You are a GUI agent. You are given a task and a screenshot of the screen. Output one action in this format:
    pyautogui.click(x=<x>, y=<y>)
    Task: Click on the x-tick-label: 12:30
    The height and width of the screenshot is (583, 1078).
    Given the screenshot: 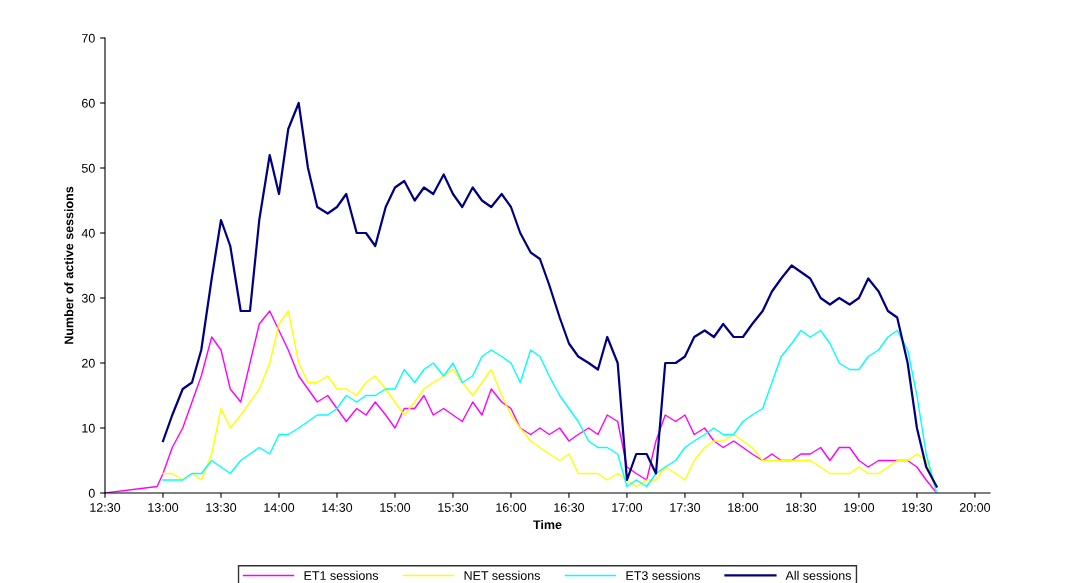 What is the action you would take?
    pyautogui.click(x=105, y=507)
    